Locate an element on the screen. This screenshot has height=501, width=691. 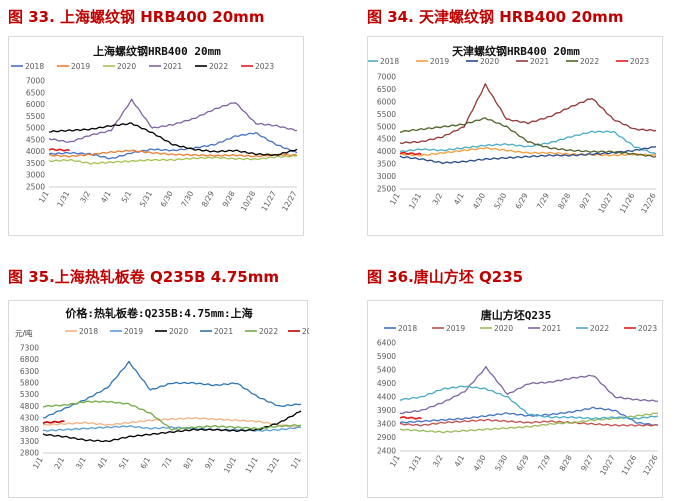
y-tick-label: 7000 is located at coordinates (386, 77).